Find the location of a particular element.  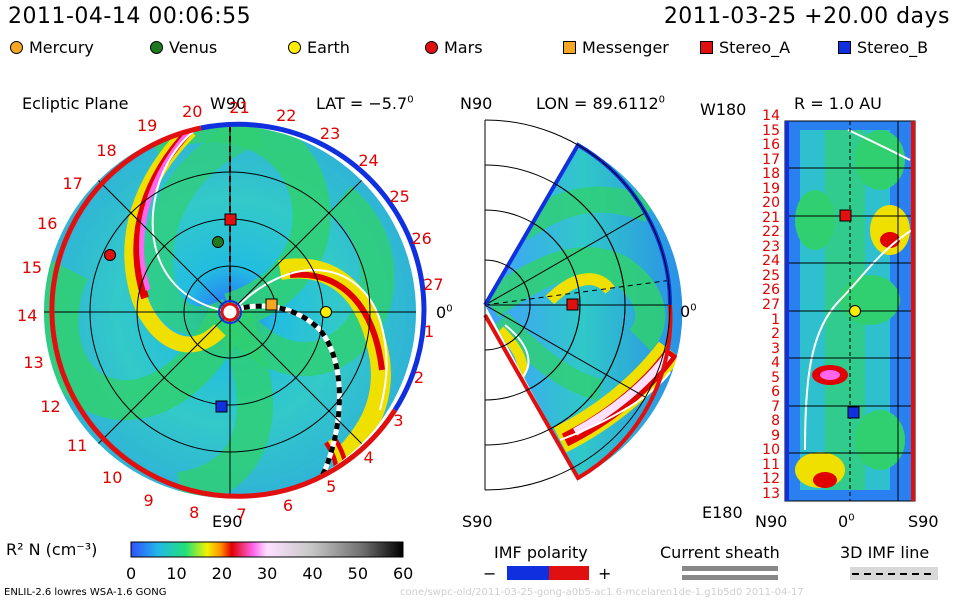

radial-y-tick: 23 is located at coordinates (771, 246).